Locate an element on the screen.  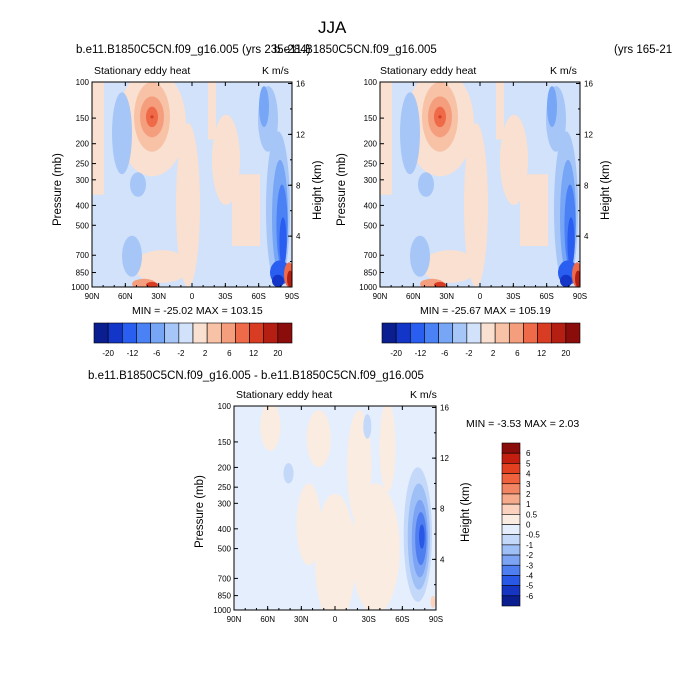
panel2-field is located at coordinates (480, 184).